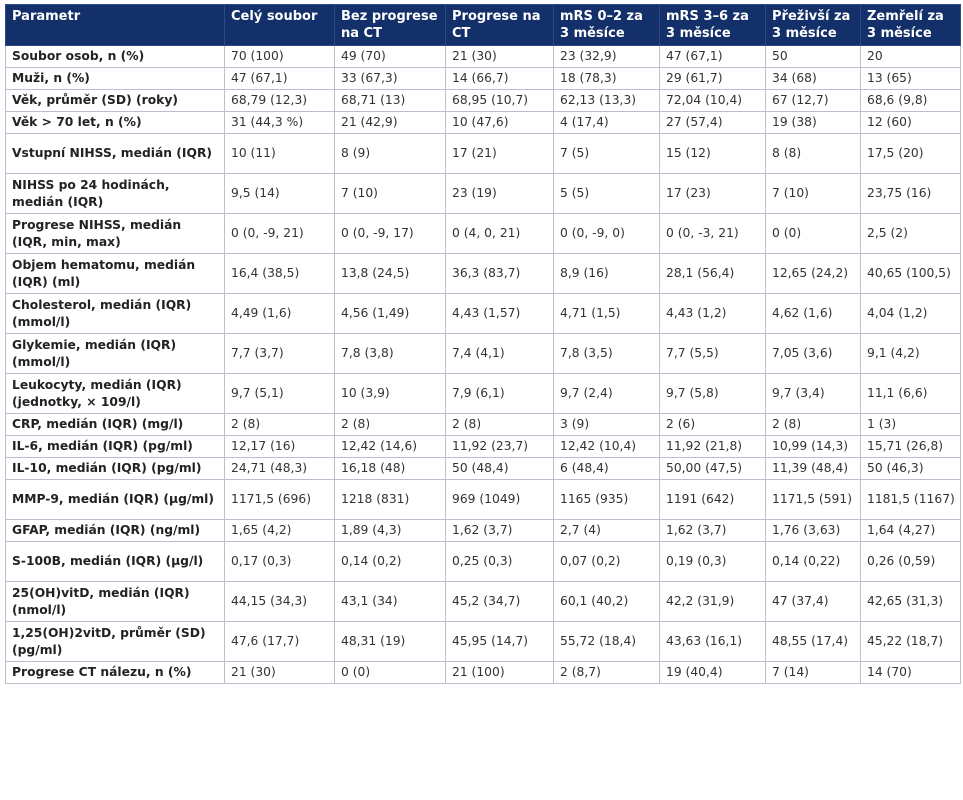 This screenshot has height=800, width=963. What do you see at coordinates (499, 122) in the screenshot?
I see `cell-progrese: 10 (47,6)` at bounding box center [499, 122].